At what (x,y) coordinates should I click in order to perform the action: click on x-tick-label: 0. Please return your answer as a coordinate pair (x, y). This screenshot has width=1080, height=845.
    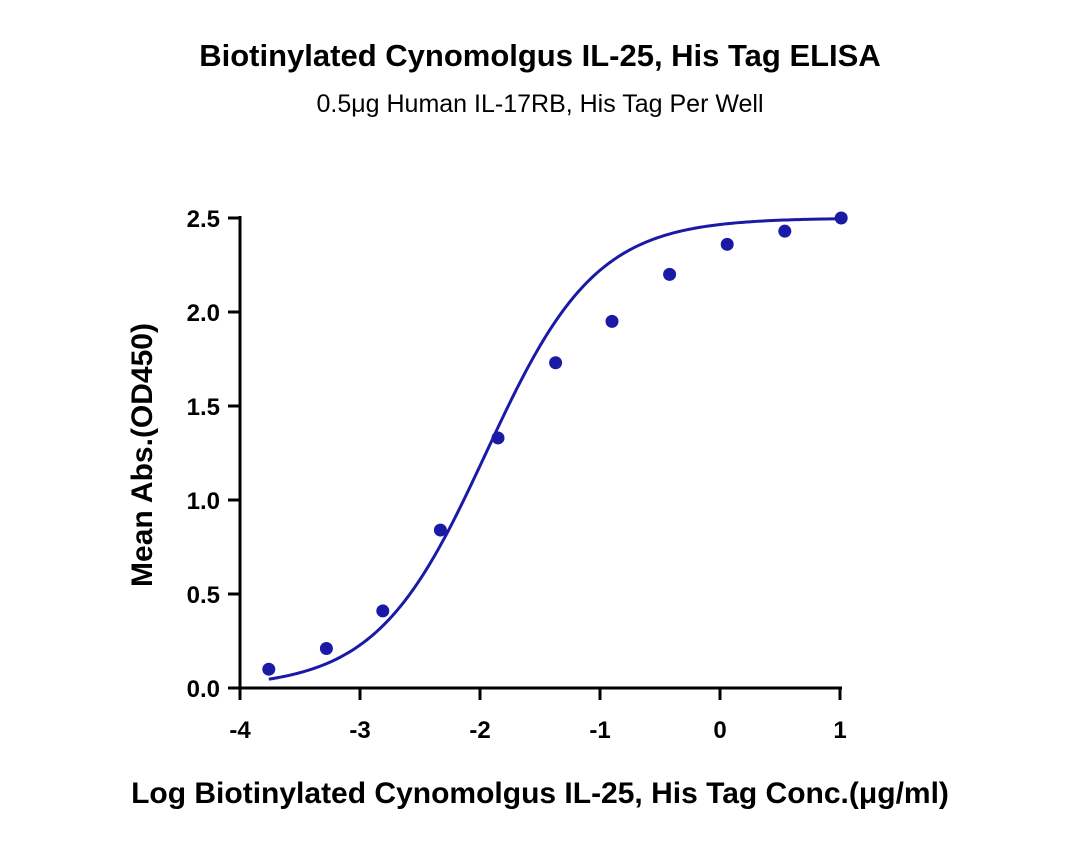
    Looking at the image, I should click on (719, 730).